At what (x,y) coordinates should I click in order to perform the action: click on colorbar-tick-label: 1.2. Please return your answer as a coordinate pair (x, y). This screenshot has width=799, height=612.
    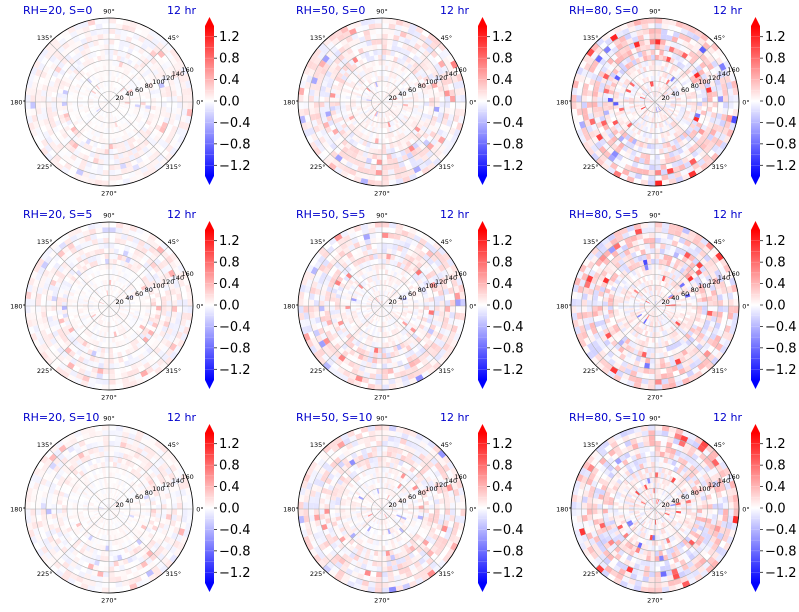
    Looking at the image, I should click on (229, 241).